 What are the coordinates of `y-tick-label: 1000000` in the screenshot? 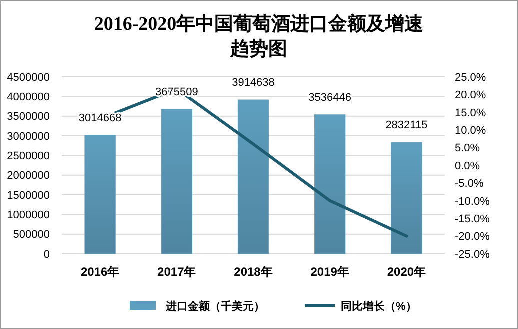 It's located at (28, 216).